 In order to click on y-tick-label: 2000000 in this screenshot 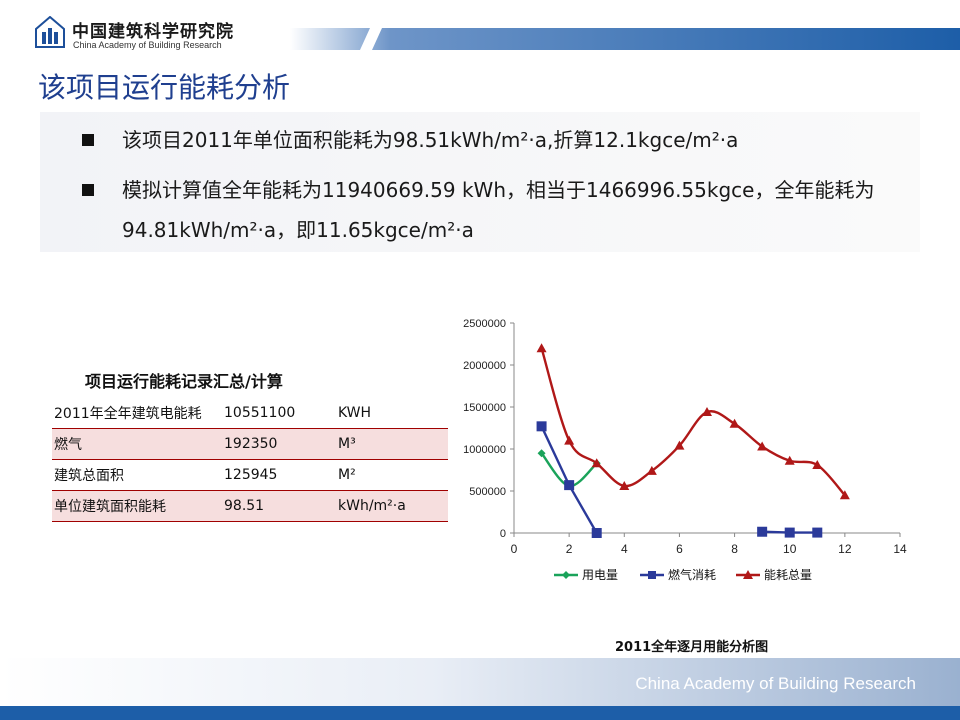, I will do `click(484, 366)`.